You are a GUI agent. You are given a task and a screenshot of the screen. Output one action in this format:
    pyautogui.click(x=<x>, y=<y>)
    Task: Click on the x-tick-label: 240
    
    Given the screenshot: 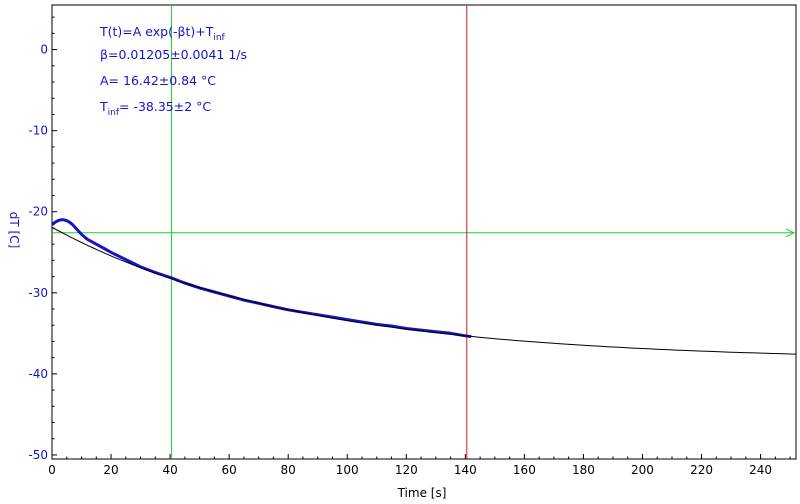 What is the action you would take?
    pyautogui.click(x=760, y=470)
    